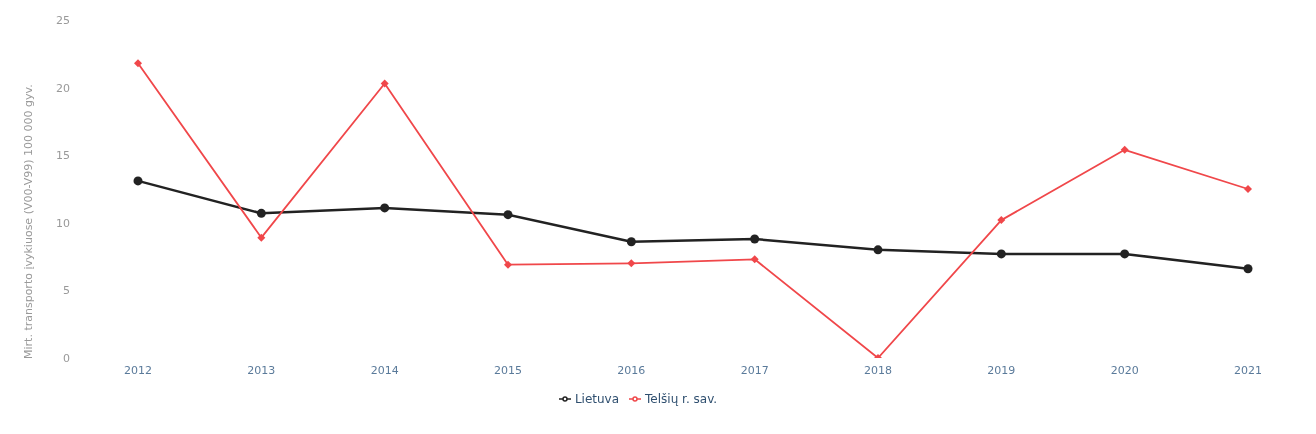  What do you see at coordinates (681, 399) in the screenshot?
I see `legend-label: Telšių r. sav.` at bounding box center [681, 399].